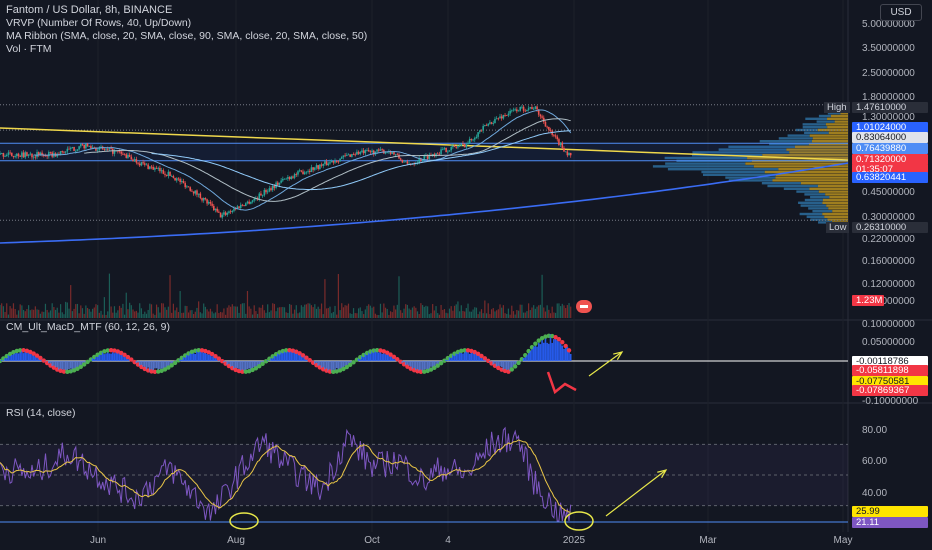 This screenshot has width=932, height=550. What do you see at coordinates (888, 24) in the screenshot?
I see `price-axis-label: 5.00000000` at bounding box center [888, 24].